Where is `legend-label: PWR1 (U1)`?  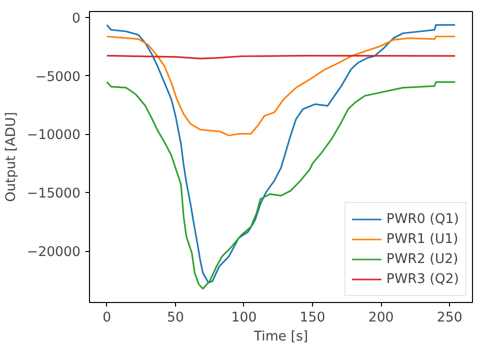 legend-label: PWR1 (U1) is located at coordinates (422, 239).